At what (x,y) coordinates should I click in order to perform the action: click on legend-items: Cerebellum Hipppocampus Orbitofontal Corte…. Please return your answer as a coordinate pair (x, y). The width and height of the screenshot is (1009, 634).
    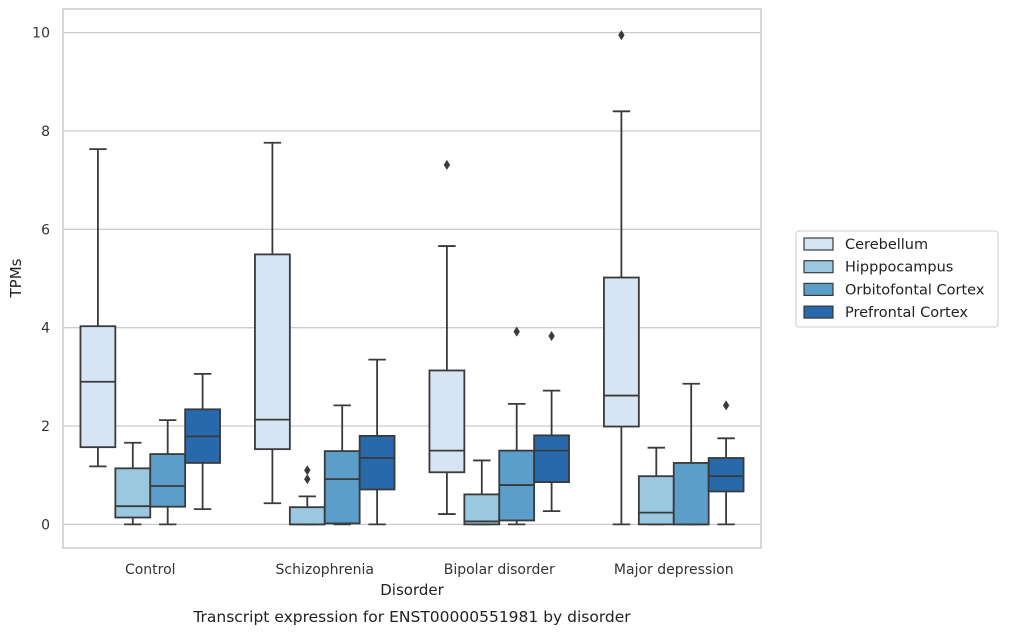
    Looking at the image, I should click on (894, 279).